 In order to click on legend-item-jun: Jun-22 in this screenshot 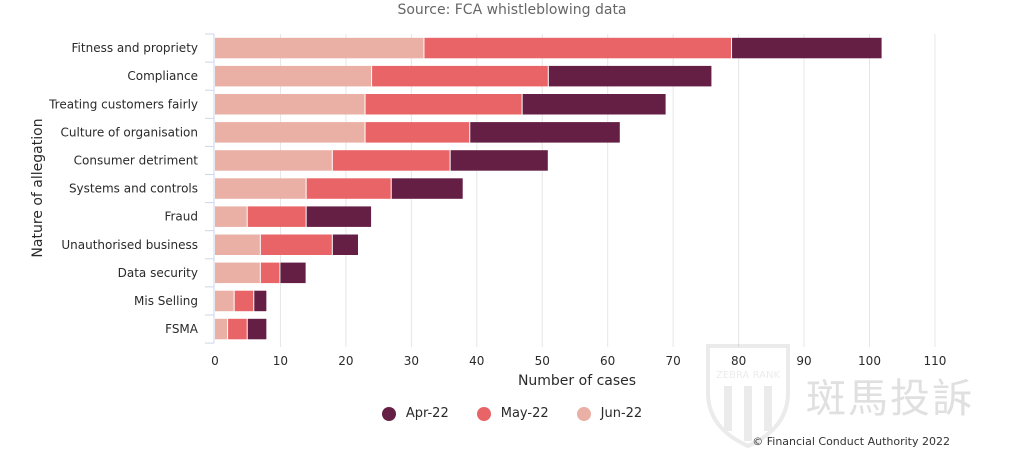, I will do `click(609, 413)`.